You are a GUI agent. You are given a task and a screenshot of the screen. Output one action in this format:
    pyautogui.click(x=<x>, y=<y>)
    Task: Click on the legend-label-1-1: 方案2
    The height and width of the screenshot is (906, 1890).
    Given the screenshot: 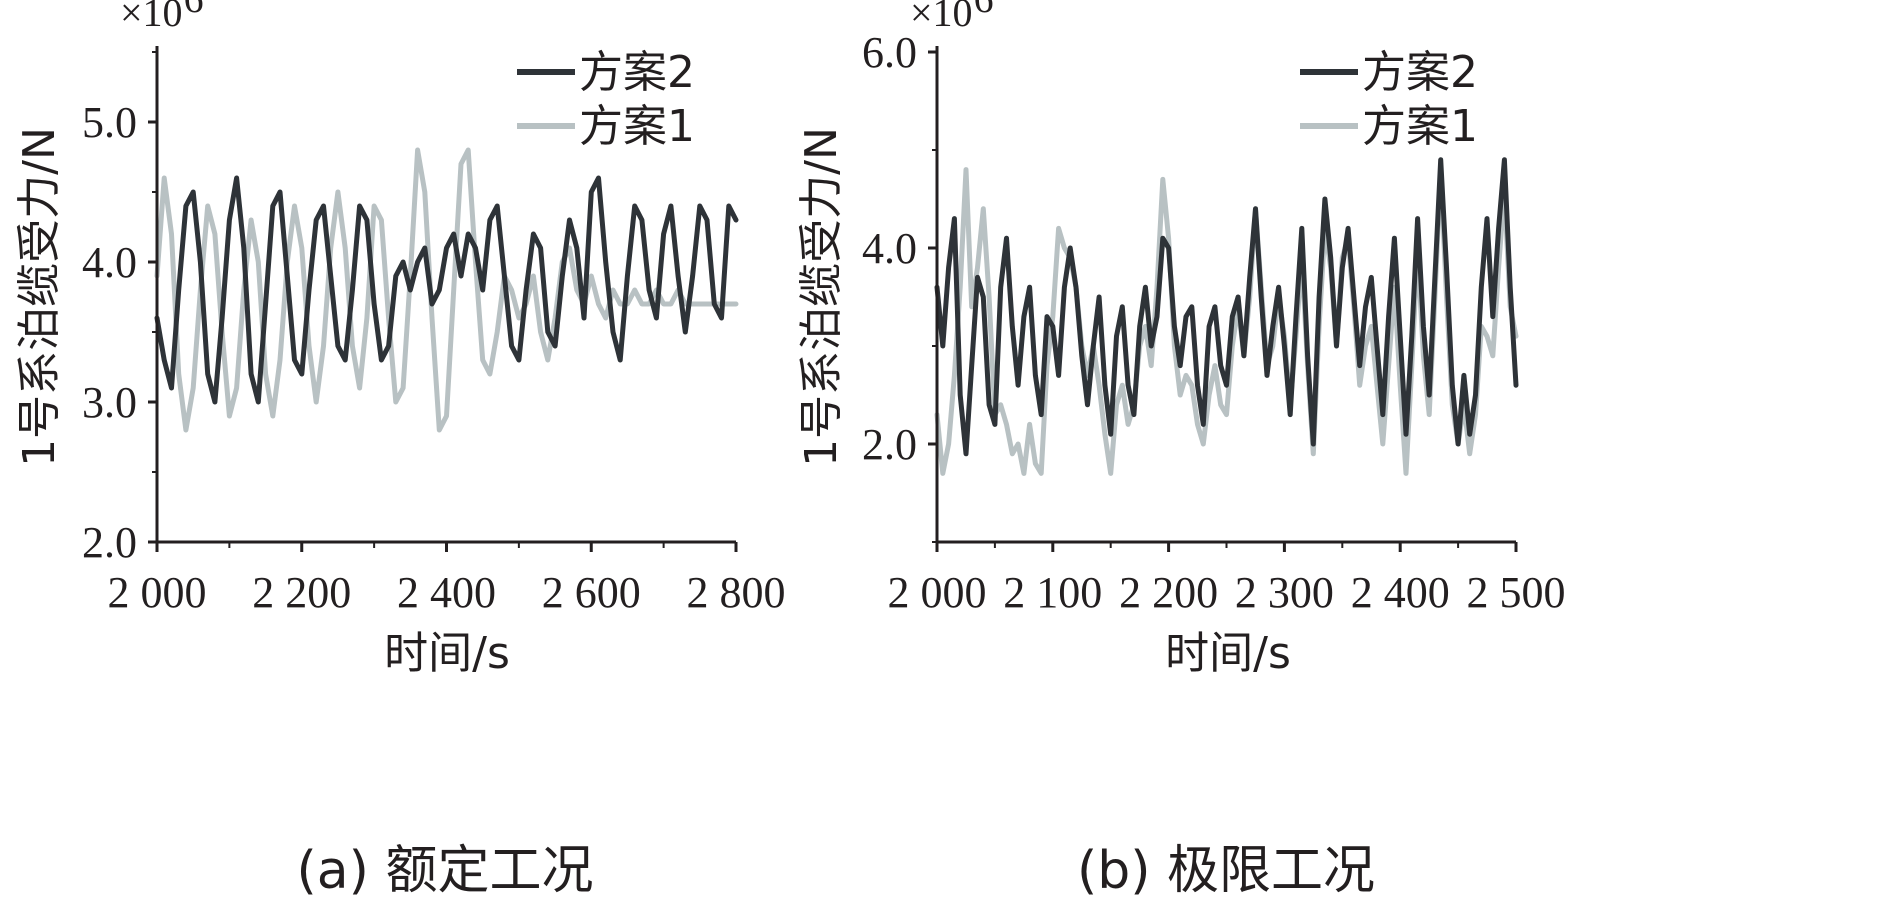 What is the action you would take?
    pyautogui.click(x=637, y=72)
    